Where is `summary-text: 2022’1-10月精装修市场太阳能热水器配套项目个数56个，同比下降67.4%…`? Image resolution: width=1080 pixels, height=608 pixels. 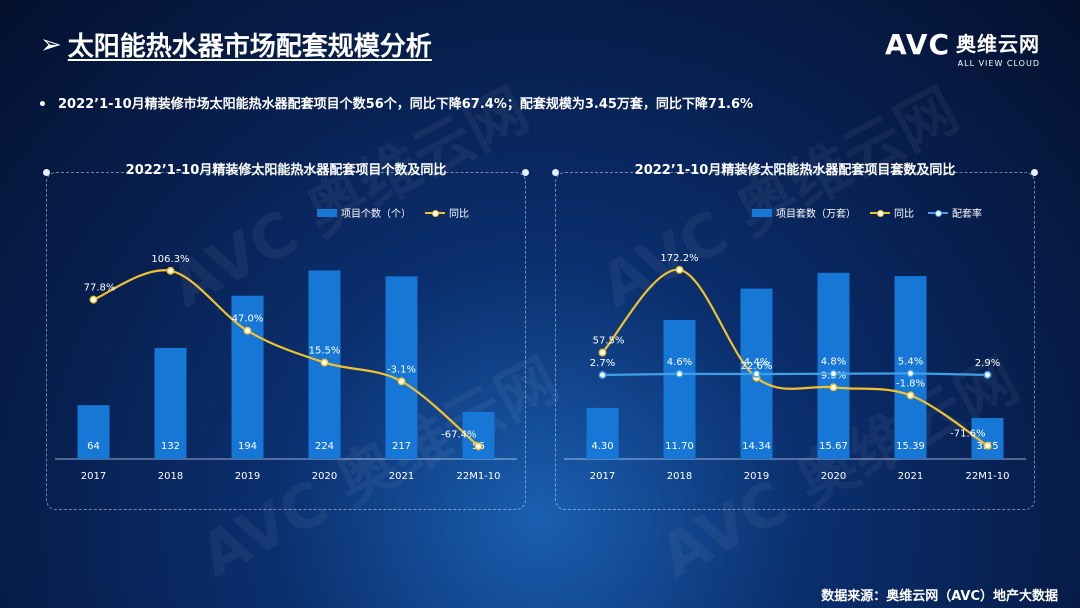 summary-text: 2022’1-10月精装修市场太阳能热水器配套项目个数56个，同比下降67.4%… is located at coordinates (406, 104).